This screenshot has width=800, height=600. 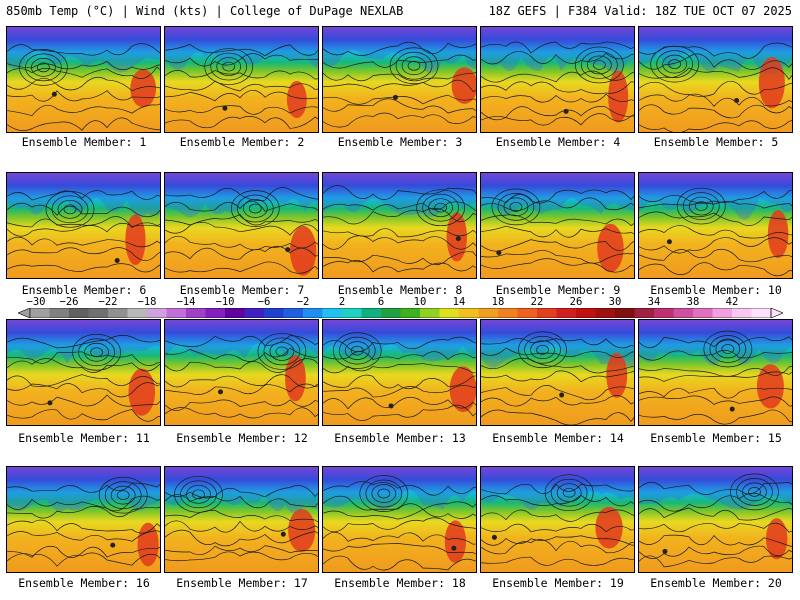 What do you see at coordinates (716, 142) in the screenshot?
I see `ensemble-member-label: Ensemble Member: 5` at bounding box center [716, 142].